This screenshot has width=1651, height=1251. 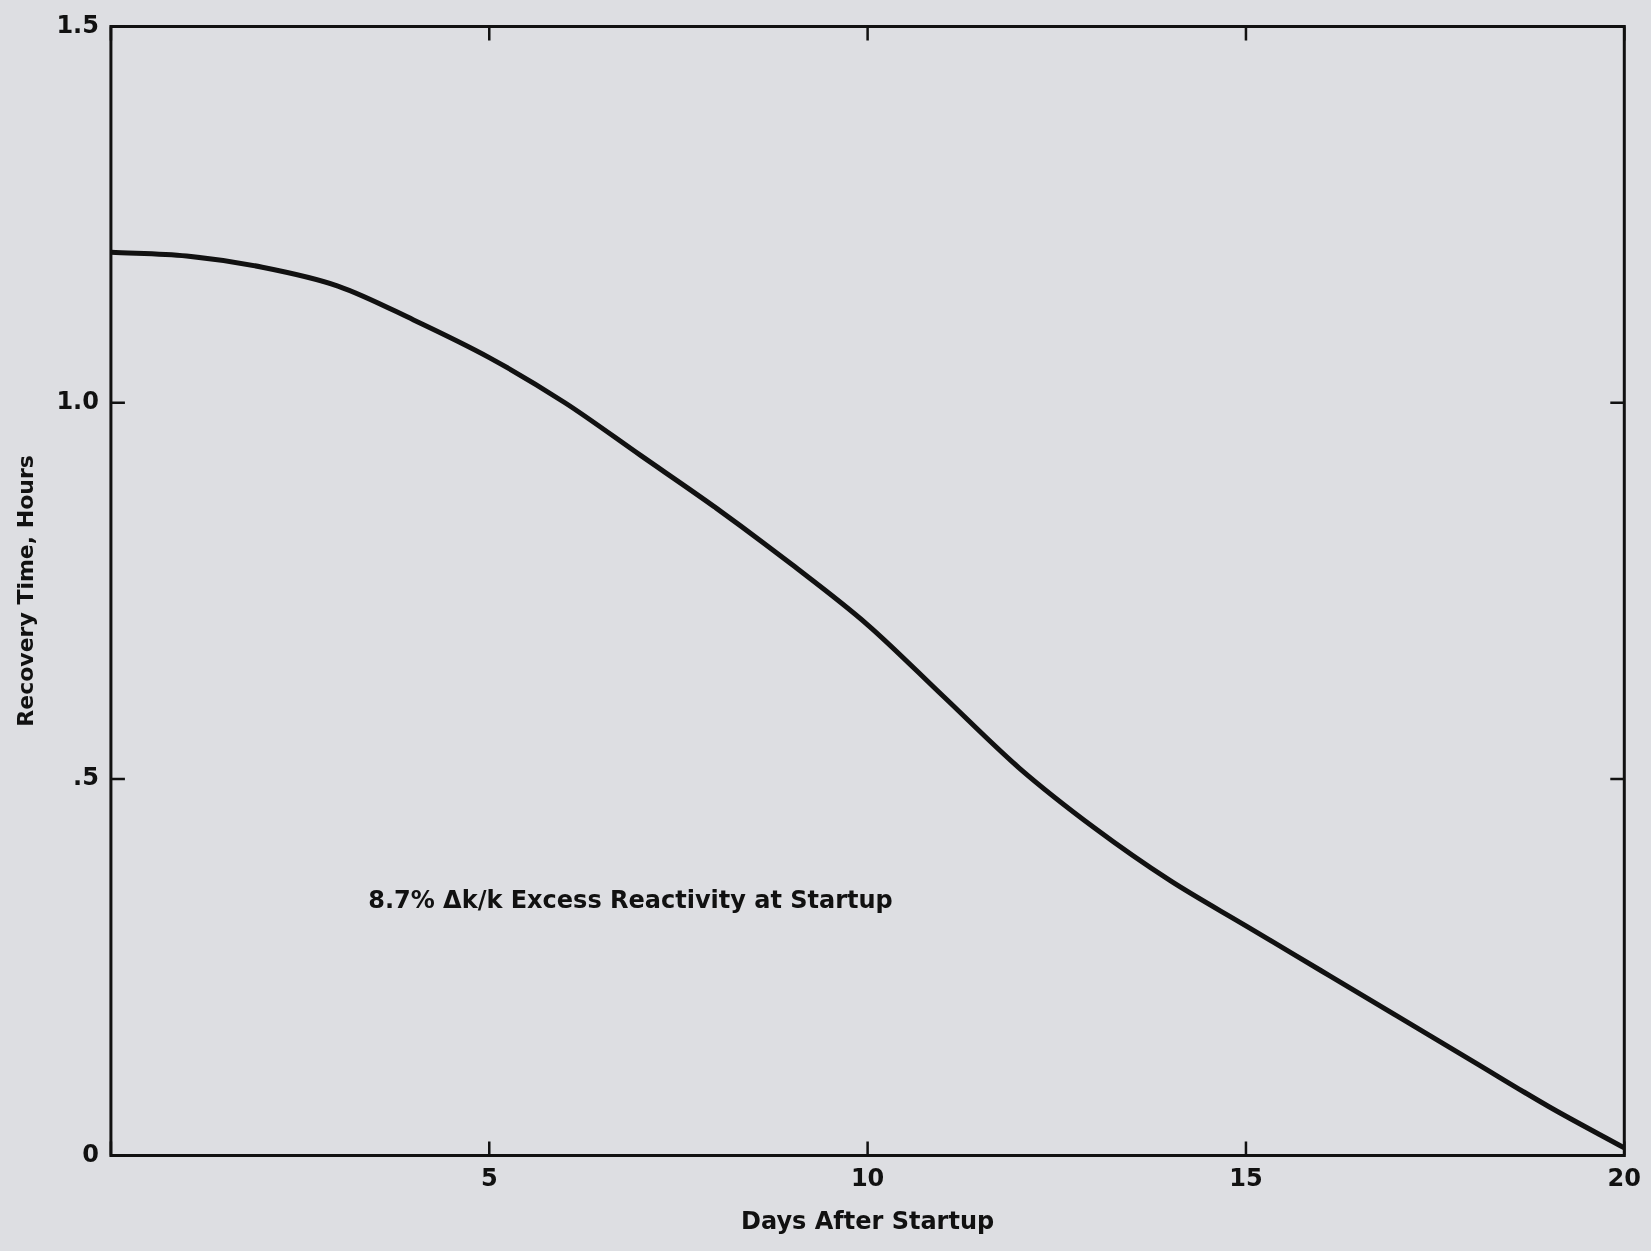 What do you see at coordinates (1246, 1178) in the screenshot?
I see `x-tick-label: 15` at bounding box center [1246, 1178].